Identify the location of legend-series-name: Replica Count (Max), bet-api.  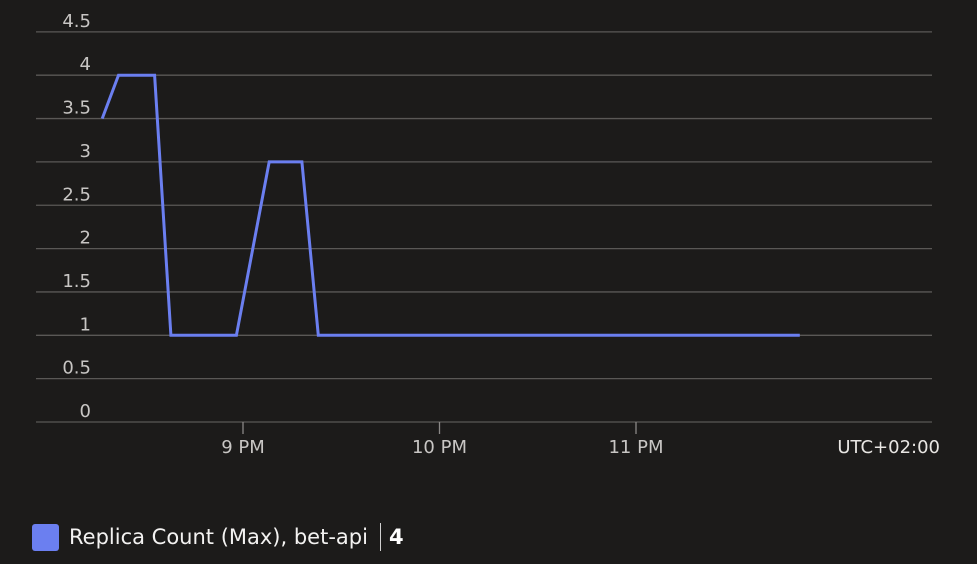
(218, 537).